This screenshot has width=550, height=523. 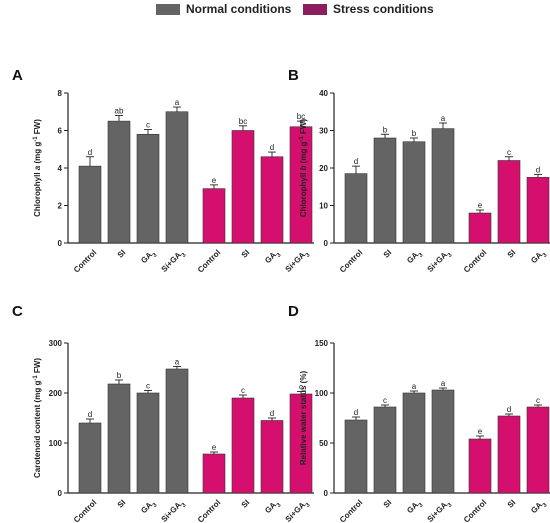 I want to click on y-tick-label: 200, so click(x=56, y=393).